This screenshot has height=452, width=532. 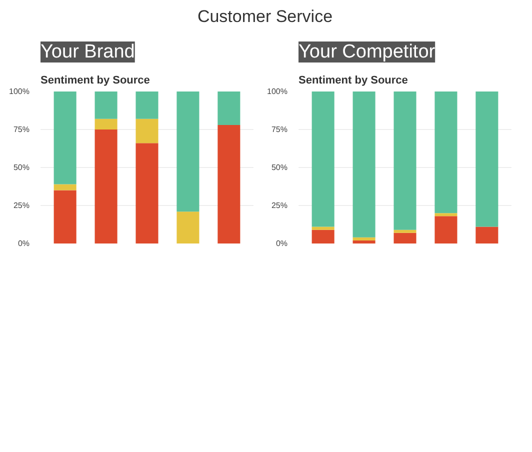 I want to click on text: Customer Service, so click(x=265, y=17).